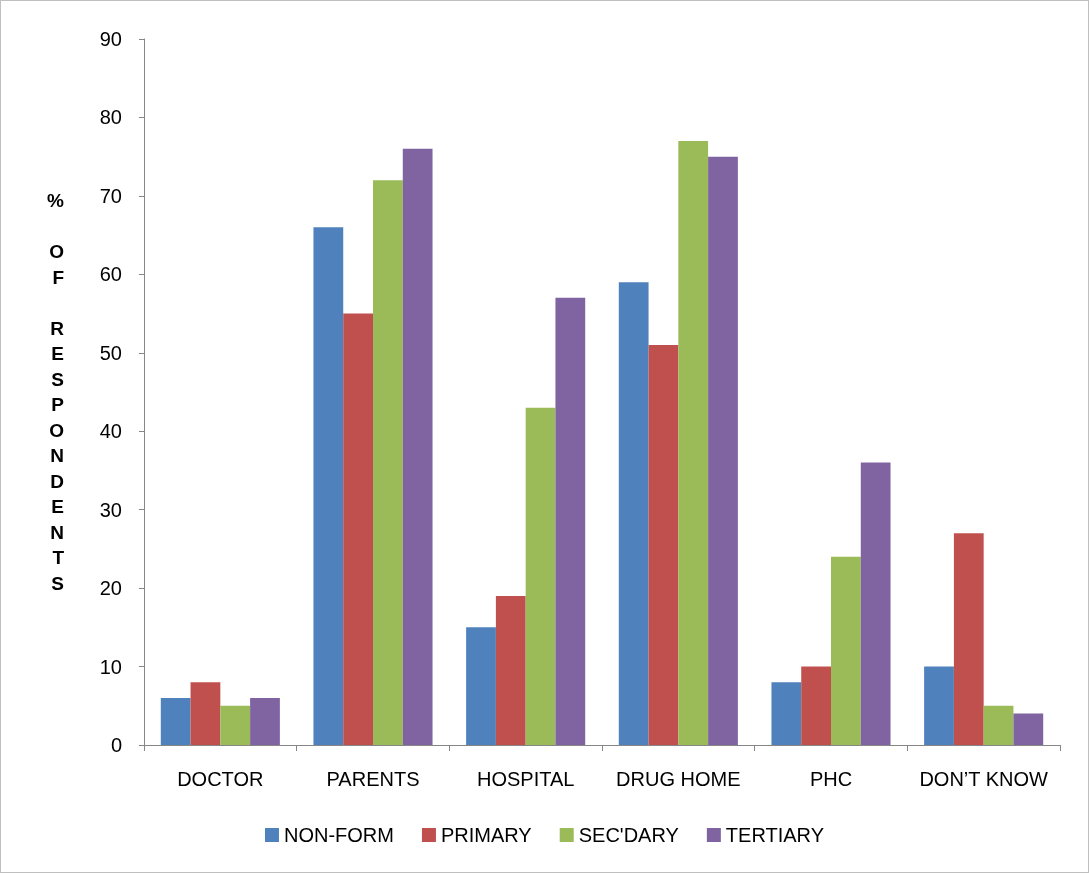 The width and height of the screenshot is (1089, 873). What do you see at coordinates (110, 39) in the screenshot?
I see `y-tick-label: 90` at bounding box center [110, 39].